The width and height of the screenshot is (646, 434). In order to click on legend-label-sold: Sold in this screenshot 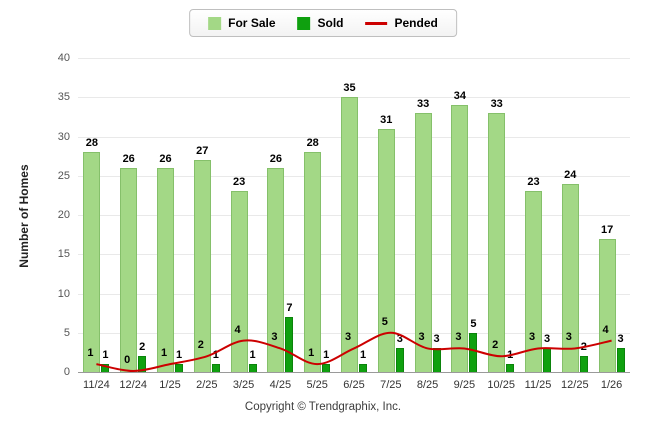, I will do `click(330, 23)`.